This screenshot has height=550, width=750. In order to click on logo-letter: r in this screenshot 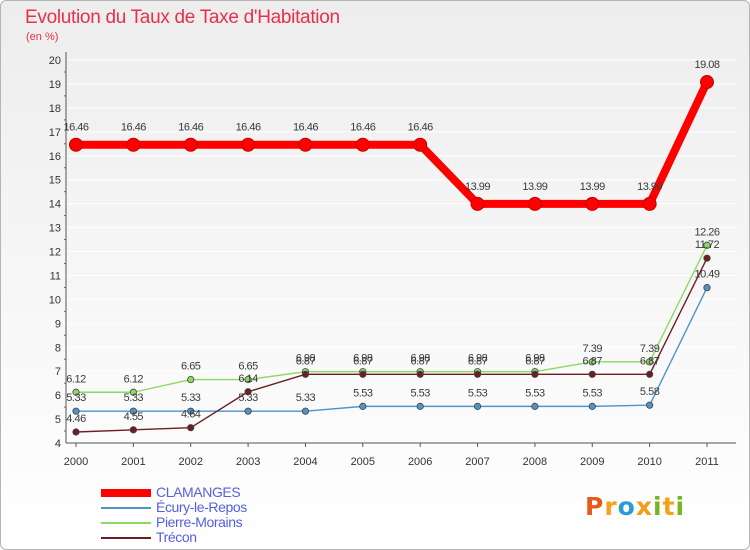, I will do `click(611, 506)`.